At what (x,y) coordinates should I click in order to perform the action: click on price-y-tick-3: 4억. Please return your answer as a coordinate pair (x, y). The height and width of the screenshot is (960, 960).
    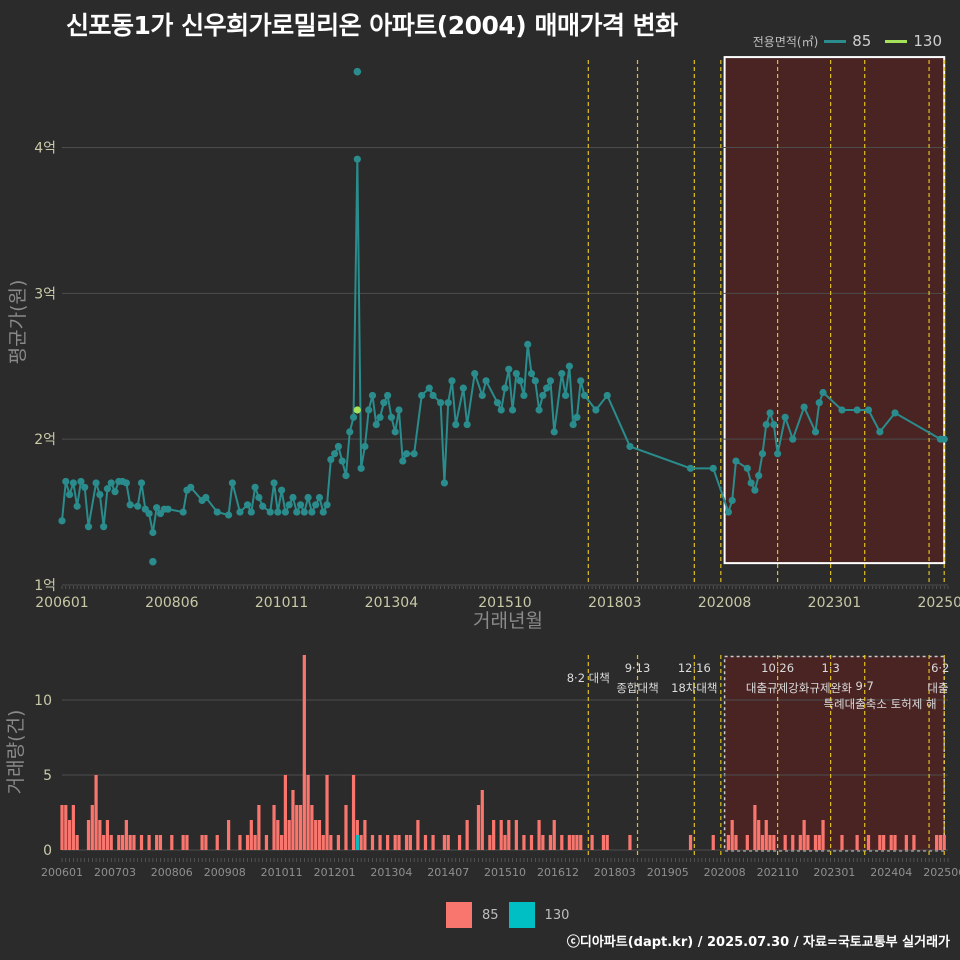
    Looking at the image, I should click on (45, 149).